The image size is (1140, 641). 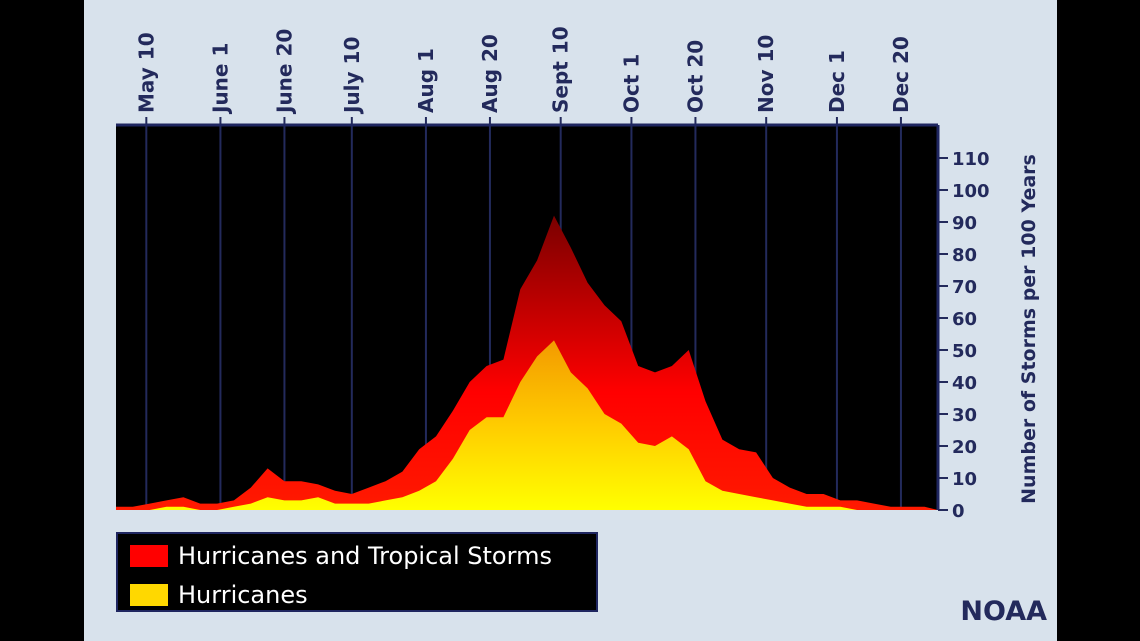 What do you see at coordinates (220, 79) in the screenshot?
I see `x-tick-label: June 1` at bounding box center [220, 79].